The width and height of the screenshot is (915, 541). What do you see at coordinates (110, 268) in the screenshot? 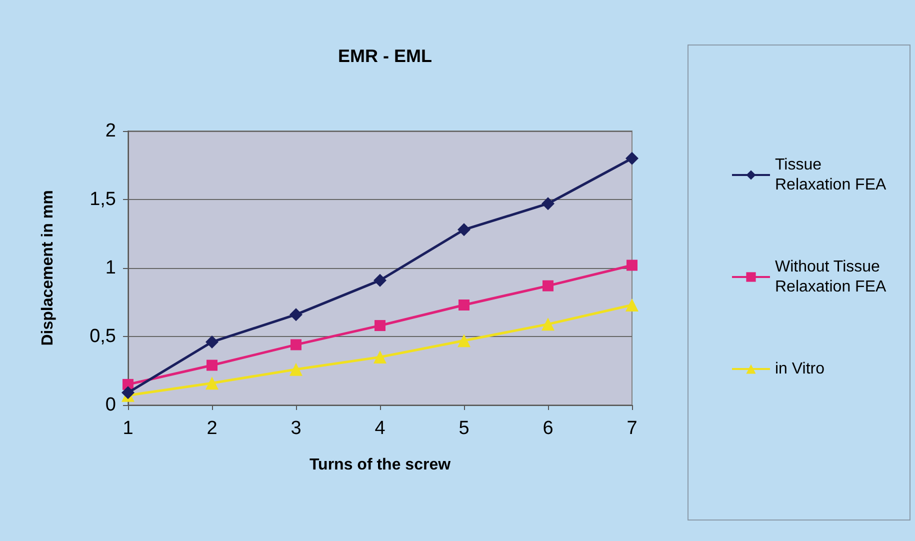
I see `y-tick-label: 1` at bounding box center [110, 268].